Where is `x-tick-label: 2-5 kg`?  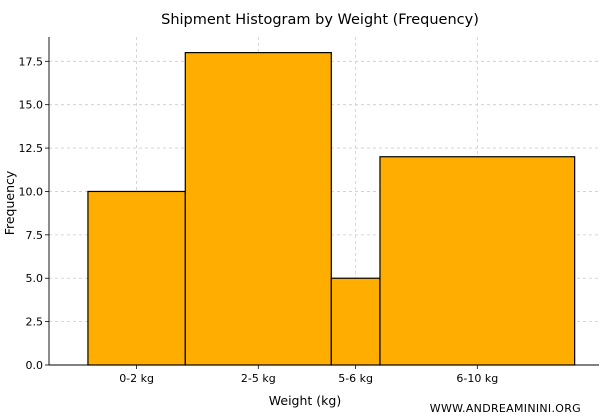 x-tick-label: 2-5 kg is located at coordinates (258, 378).